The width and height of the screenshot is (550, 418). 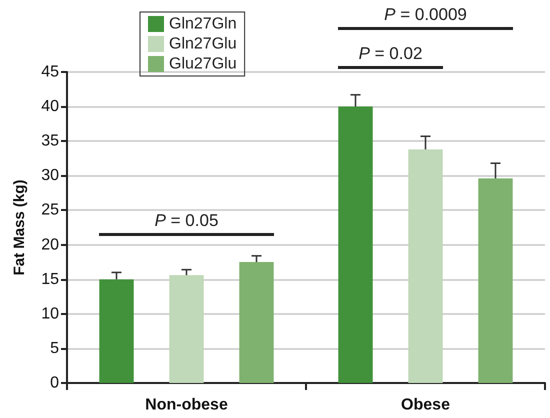 I want to click on y-tick-label: 15, so click(x=50, y=279).